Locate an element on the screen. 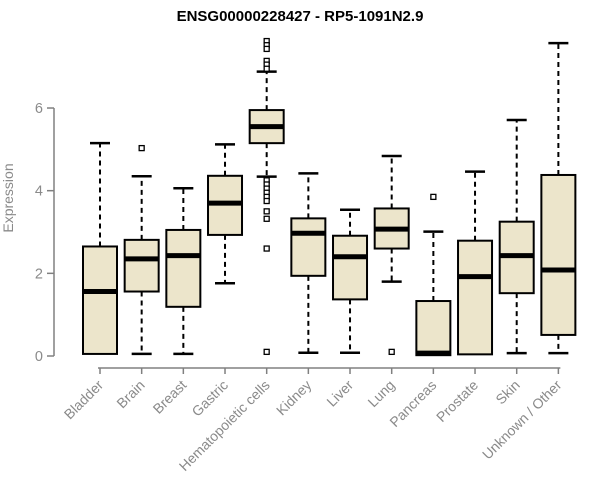  box-gastric is located at coordinates (225, 214).